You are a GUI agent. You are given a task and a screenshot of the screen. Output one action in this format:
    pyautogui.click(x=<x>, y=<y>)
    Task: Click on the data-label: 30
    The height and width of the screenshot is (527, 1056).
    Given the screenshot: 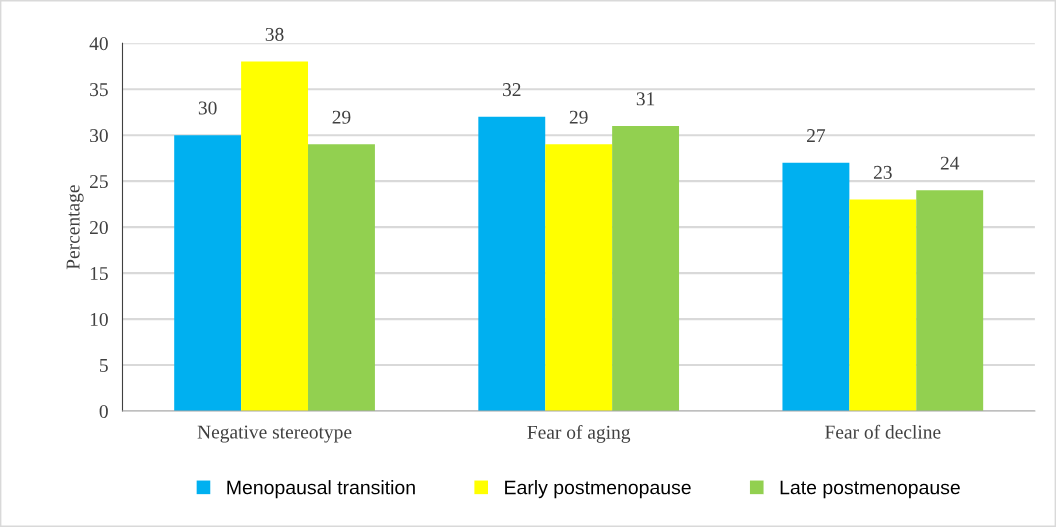 What is the action you would take?
    pyautogui.click(x=207, y=108)
    